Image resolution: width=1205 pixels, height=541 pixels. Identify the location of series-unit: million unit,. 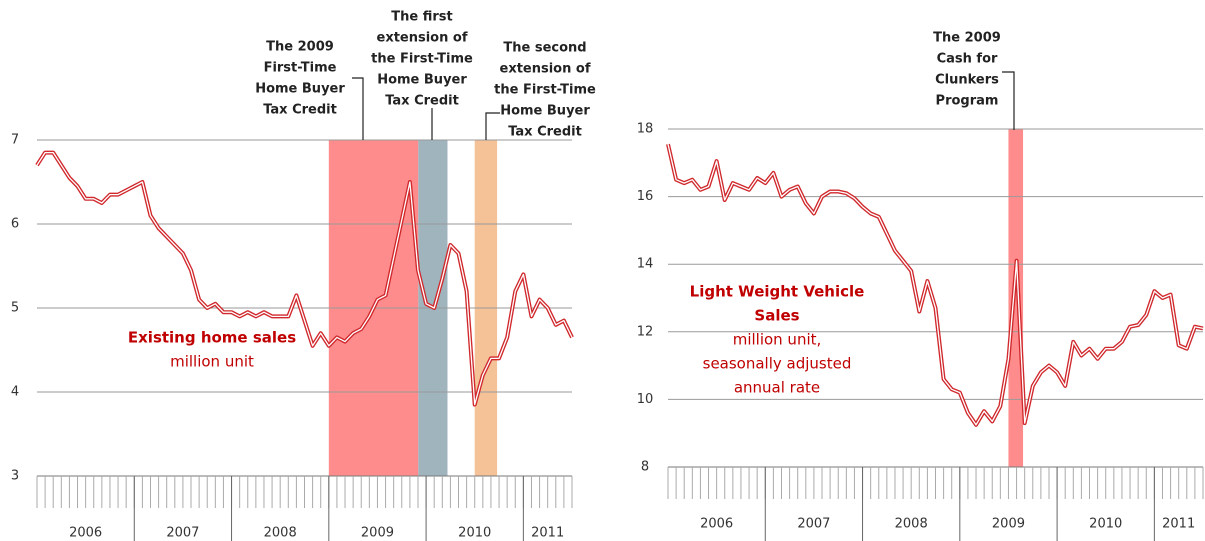
(777, 340).